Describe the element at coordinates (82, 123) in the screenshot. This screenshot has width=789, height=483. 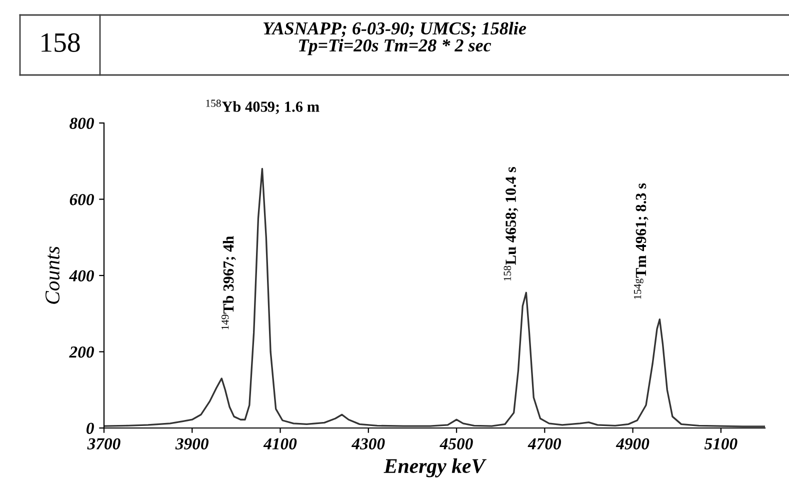
I see `y-tick-label: 800` at that location.